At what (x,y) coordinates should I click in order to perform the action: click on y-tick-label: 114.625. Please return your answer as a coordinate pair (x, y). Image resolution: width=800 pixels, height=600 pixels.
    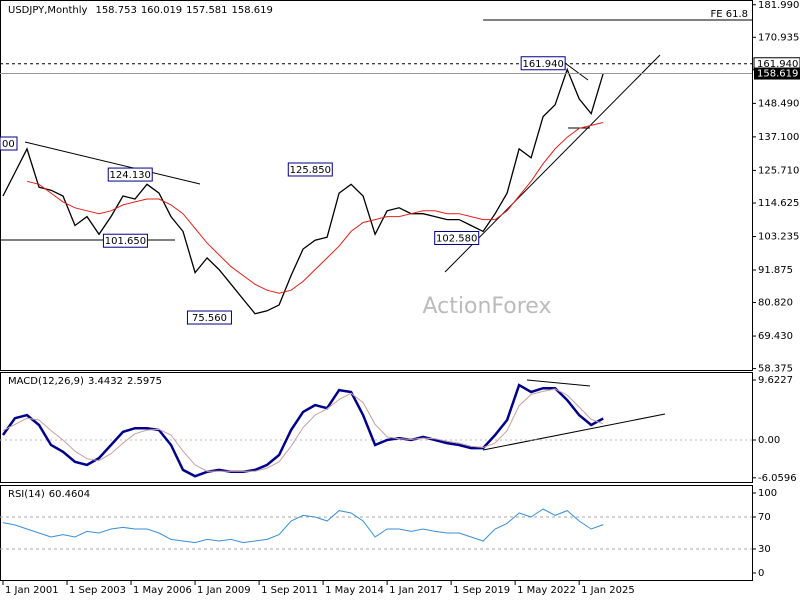
    Looking at the image, I should click on (778, 203).